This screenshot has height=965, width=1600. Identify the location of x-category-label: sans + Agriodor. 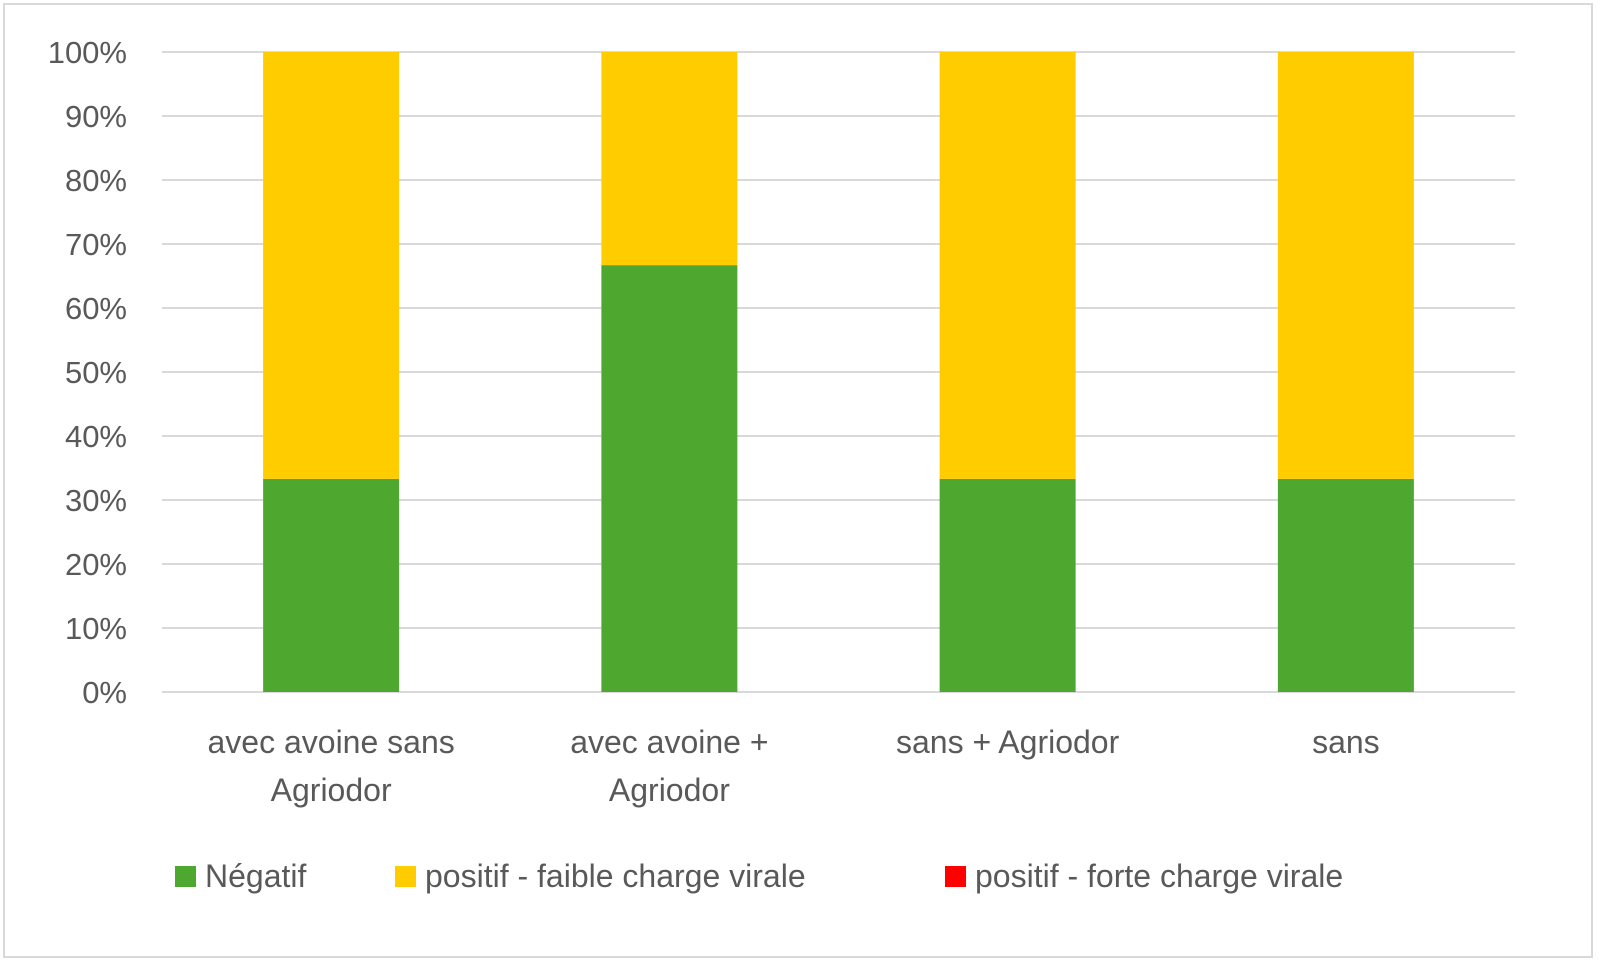
(1008, 742).